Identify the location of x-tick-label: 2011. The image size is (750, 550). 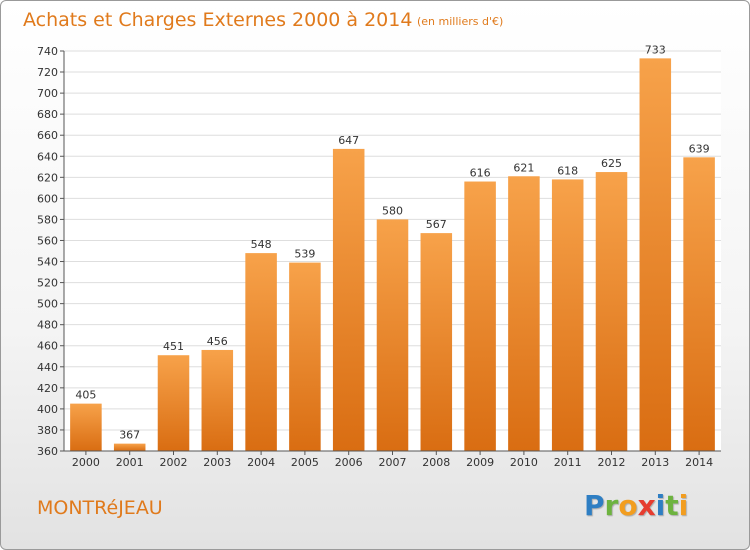
(568, 462).